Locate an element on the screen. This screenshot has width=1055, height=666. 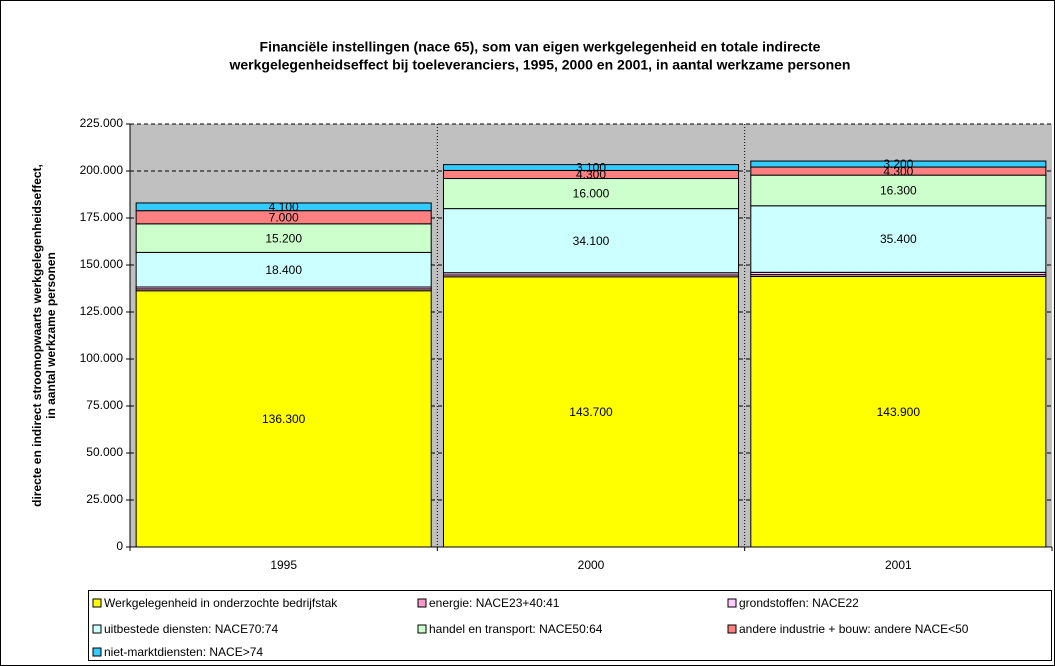
data-label: 136.300 is located at coordinates (284, 419).